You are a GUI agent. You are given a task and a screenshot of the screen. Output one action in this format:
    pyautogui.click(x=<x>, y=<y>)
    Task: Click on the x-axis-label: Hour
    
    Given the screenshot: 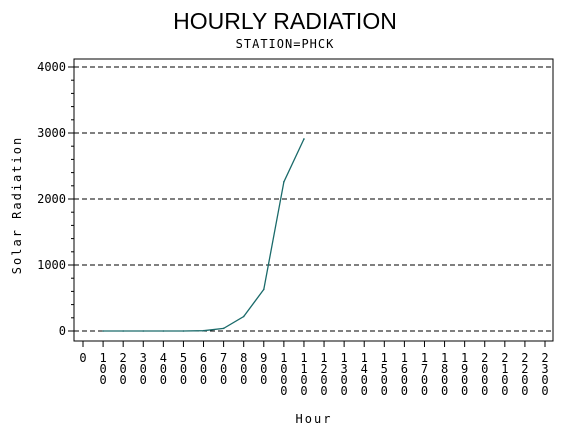 What is the action you would take?
    pyautogui.click(x=314, y=419)
    